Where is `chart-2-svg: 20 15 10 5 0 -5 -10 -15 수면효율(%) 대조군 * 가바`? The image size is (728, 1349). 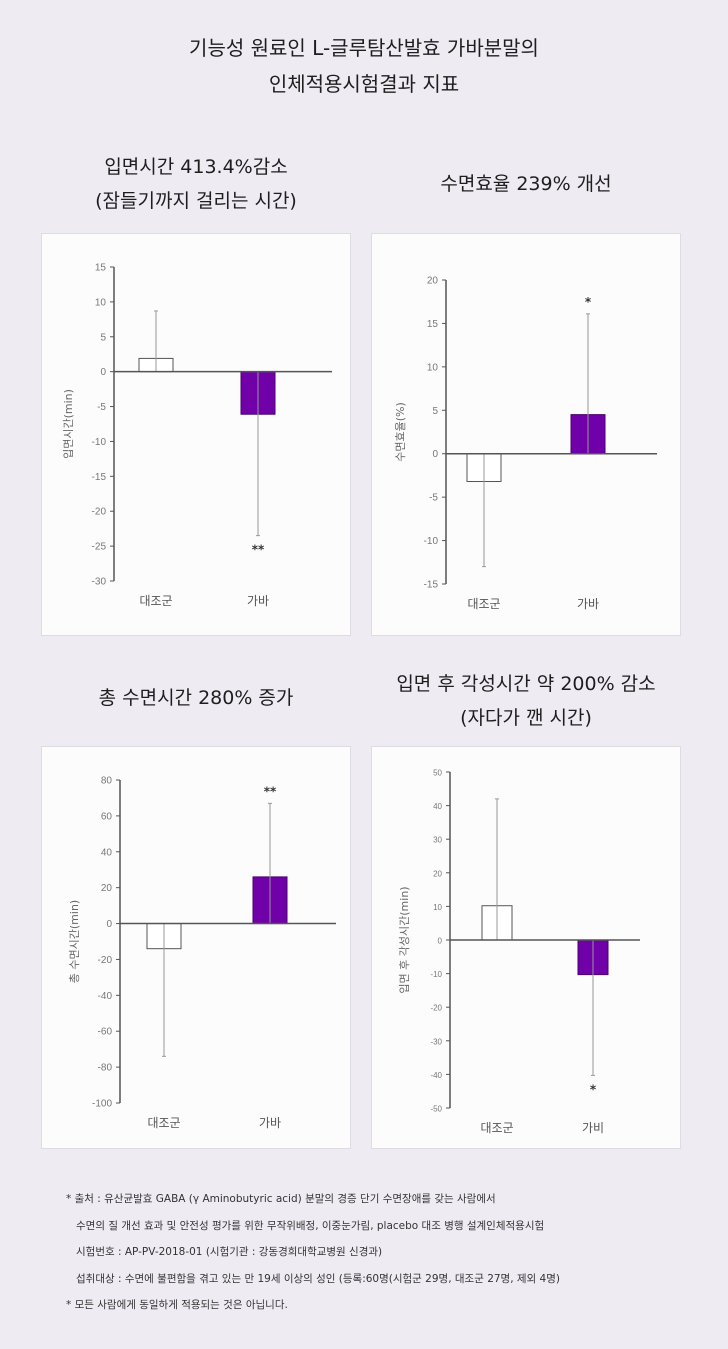 chart-2-svg: 20 15 10 5 0 -5 -10 -15 수면효율(%) 대조군 * 가바 is located at coordinates (525, 443).